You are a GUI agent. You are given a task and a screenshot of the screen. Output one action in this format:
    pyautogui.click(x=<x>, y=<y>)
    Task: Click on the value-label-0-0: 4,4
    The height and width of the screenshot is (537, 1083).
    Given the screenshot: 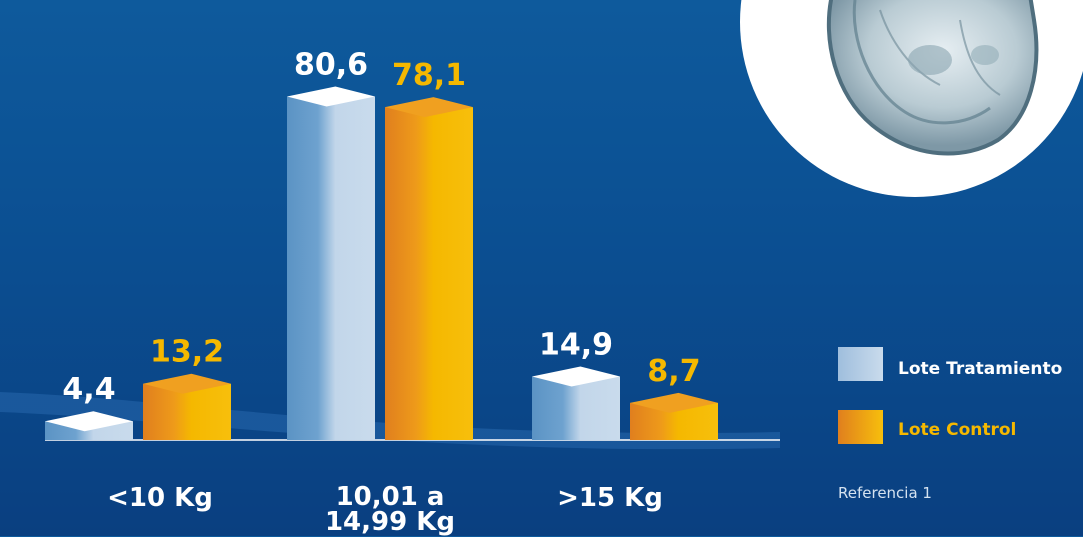 What is the action you would take?
    pyautogui.click(x=88, y=389)
    